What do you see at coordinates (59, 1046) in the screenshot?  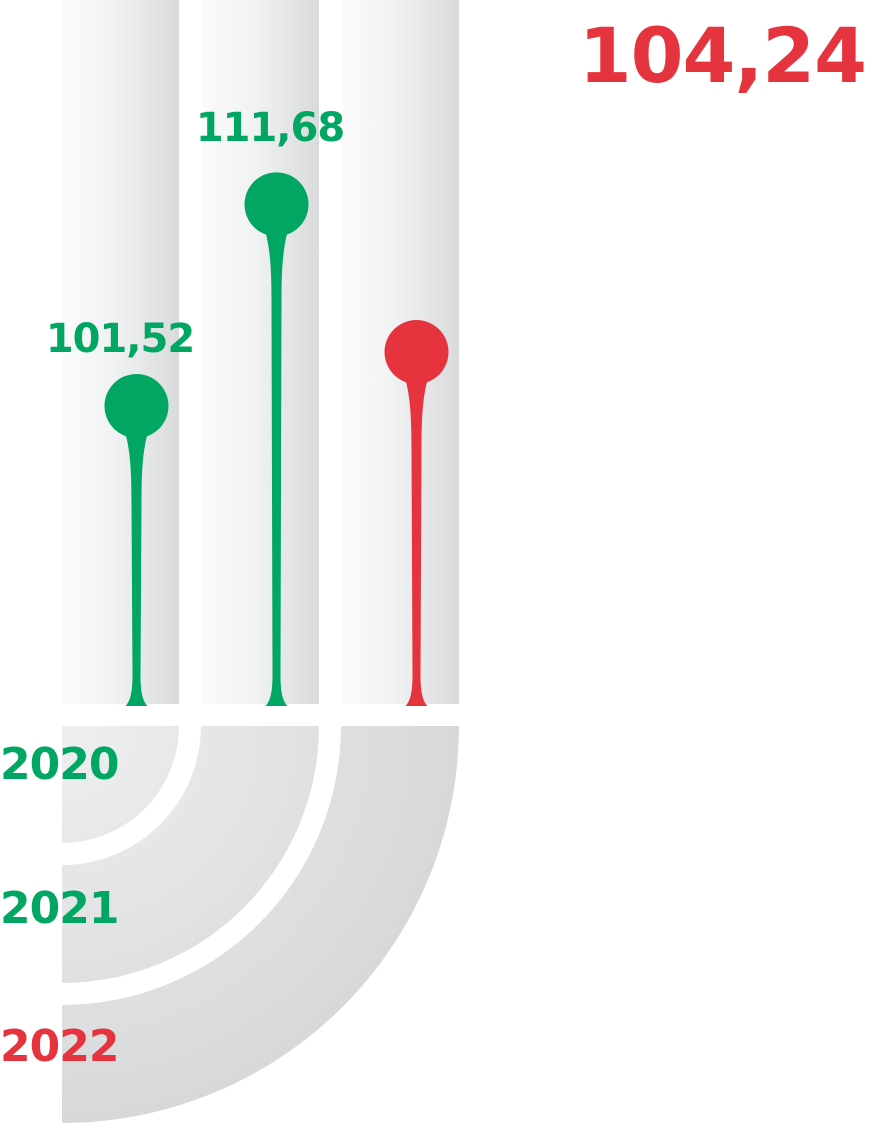 I see `category-label-2022: 2022` at bounding box center [59, 1046].